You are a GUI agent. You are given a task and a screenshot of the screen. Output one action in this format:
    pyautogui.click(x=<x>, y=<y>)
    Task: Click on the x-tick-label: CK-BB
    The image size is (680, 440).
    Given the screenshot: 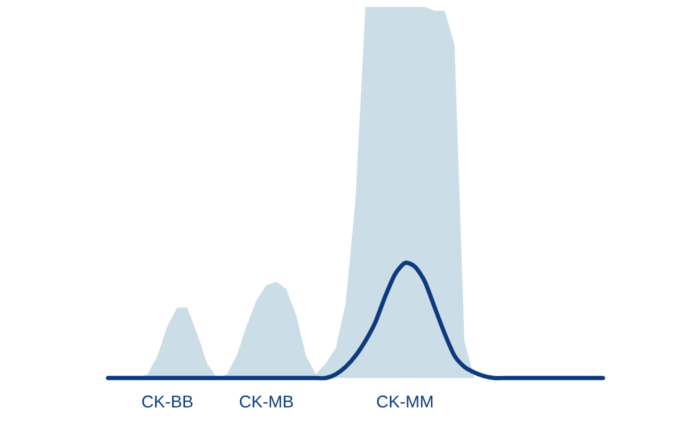 What is the action you would take?
    pyautogui.click(x=167, y=402)
    